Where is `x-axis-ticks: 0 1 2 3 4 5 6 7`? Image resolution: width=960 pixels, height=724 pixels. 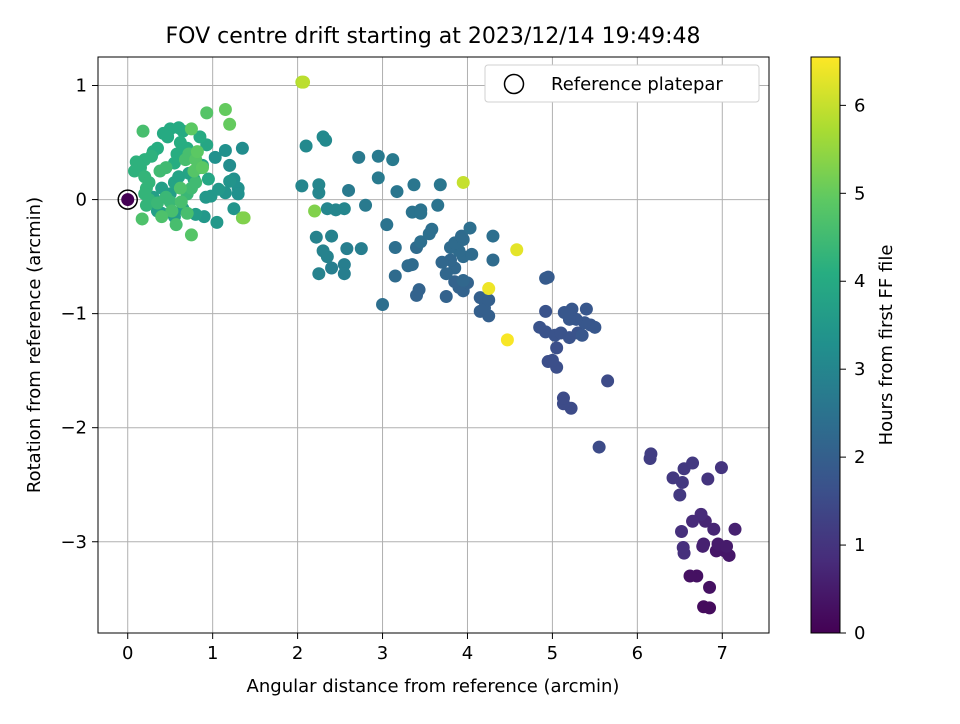 x-axis-ticks: 0 1 2 3 4 5 6 7 is located at coordinates (425, 648).